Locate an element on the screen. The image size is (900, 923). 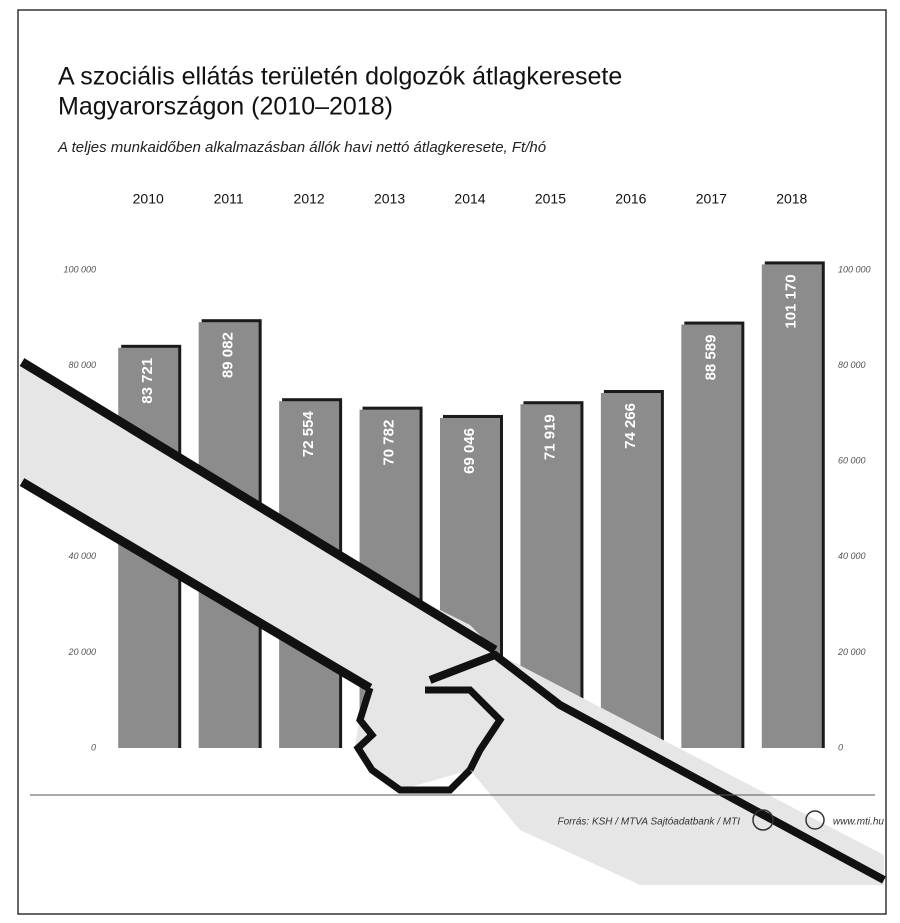
x-tick-label: 2012 is located at coordinates (309, 199).